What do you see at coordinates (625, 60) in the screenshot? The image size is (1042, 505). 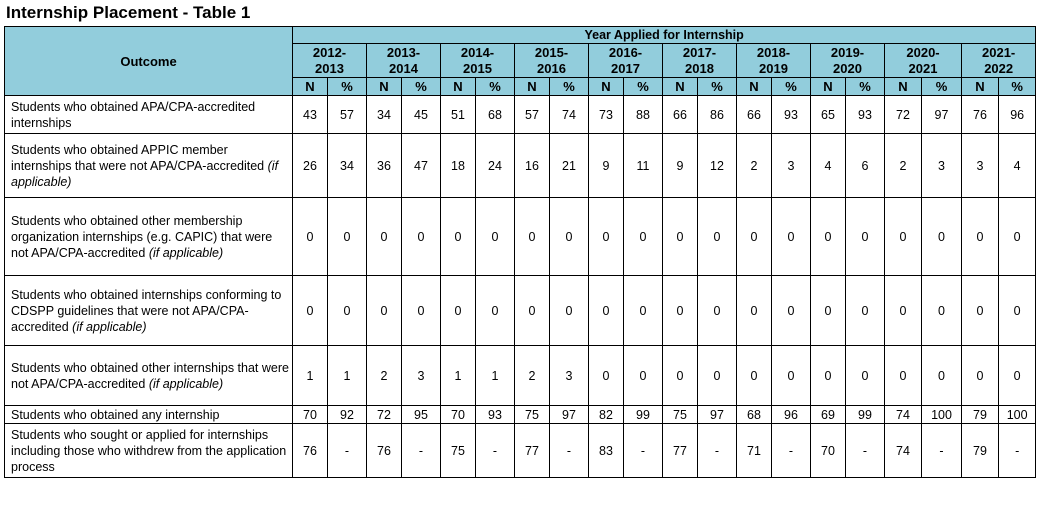 I see `year-header: 2016- 2017` at bounding box center [625, 60].